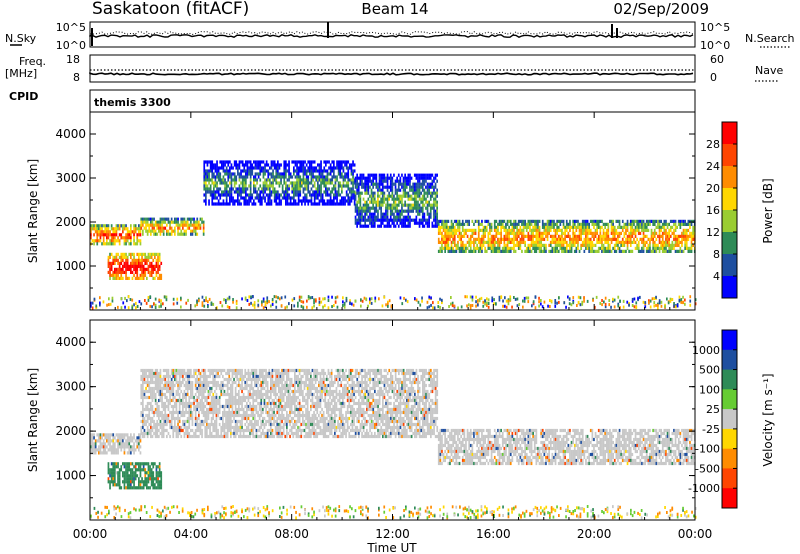 Image resolution: width=800 pixels, height=554 pixels. I want to click on x-tick-label: 12:00, so click(392, 534).